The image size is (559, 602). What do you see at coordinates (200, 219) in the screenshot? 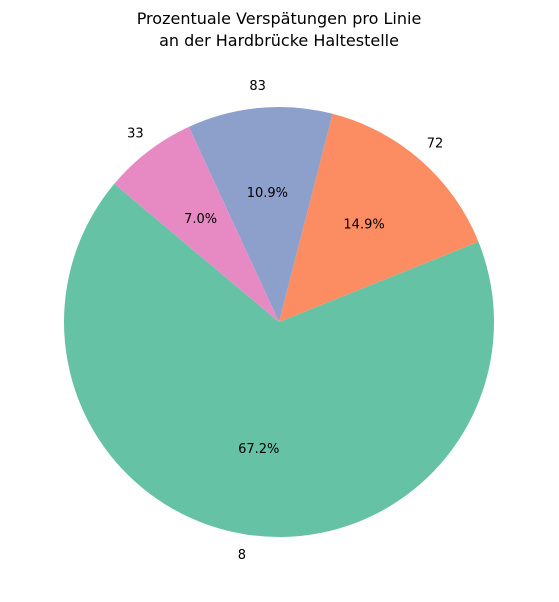
I see `slice-percentage-label: 7.0%` at bounding box center [200, 219].